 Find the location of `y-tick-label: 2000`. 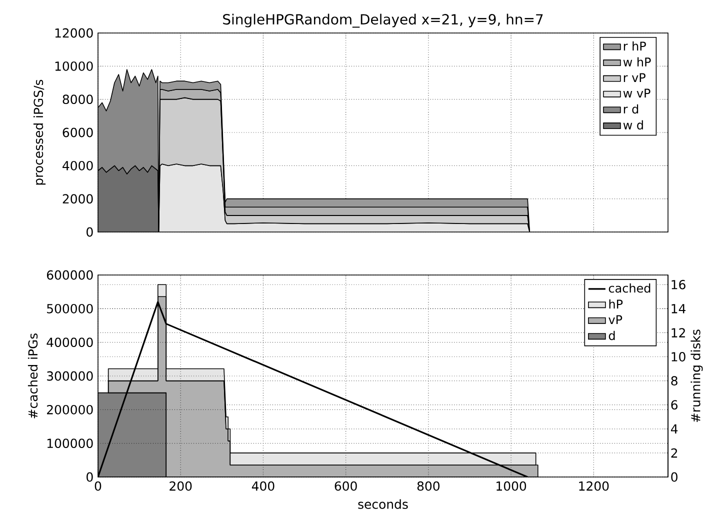

y-tick-label: 2000 is located at coordinates (77, 199).